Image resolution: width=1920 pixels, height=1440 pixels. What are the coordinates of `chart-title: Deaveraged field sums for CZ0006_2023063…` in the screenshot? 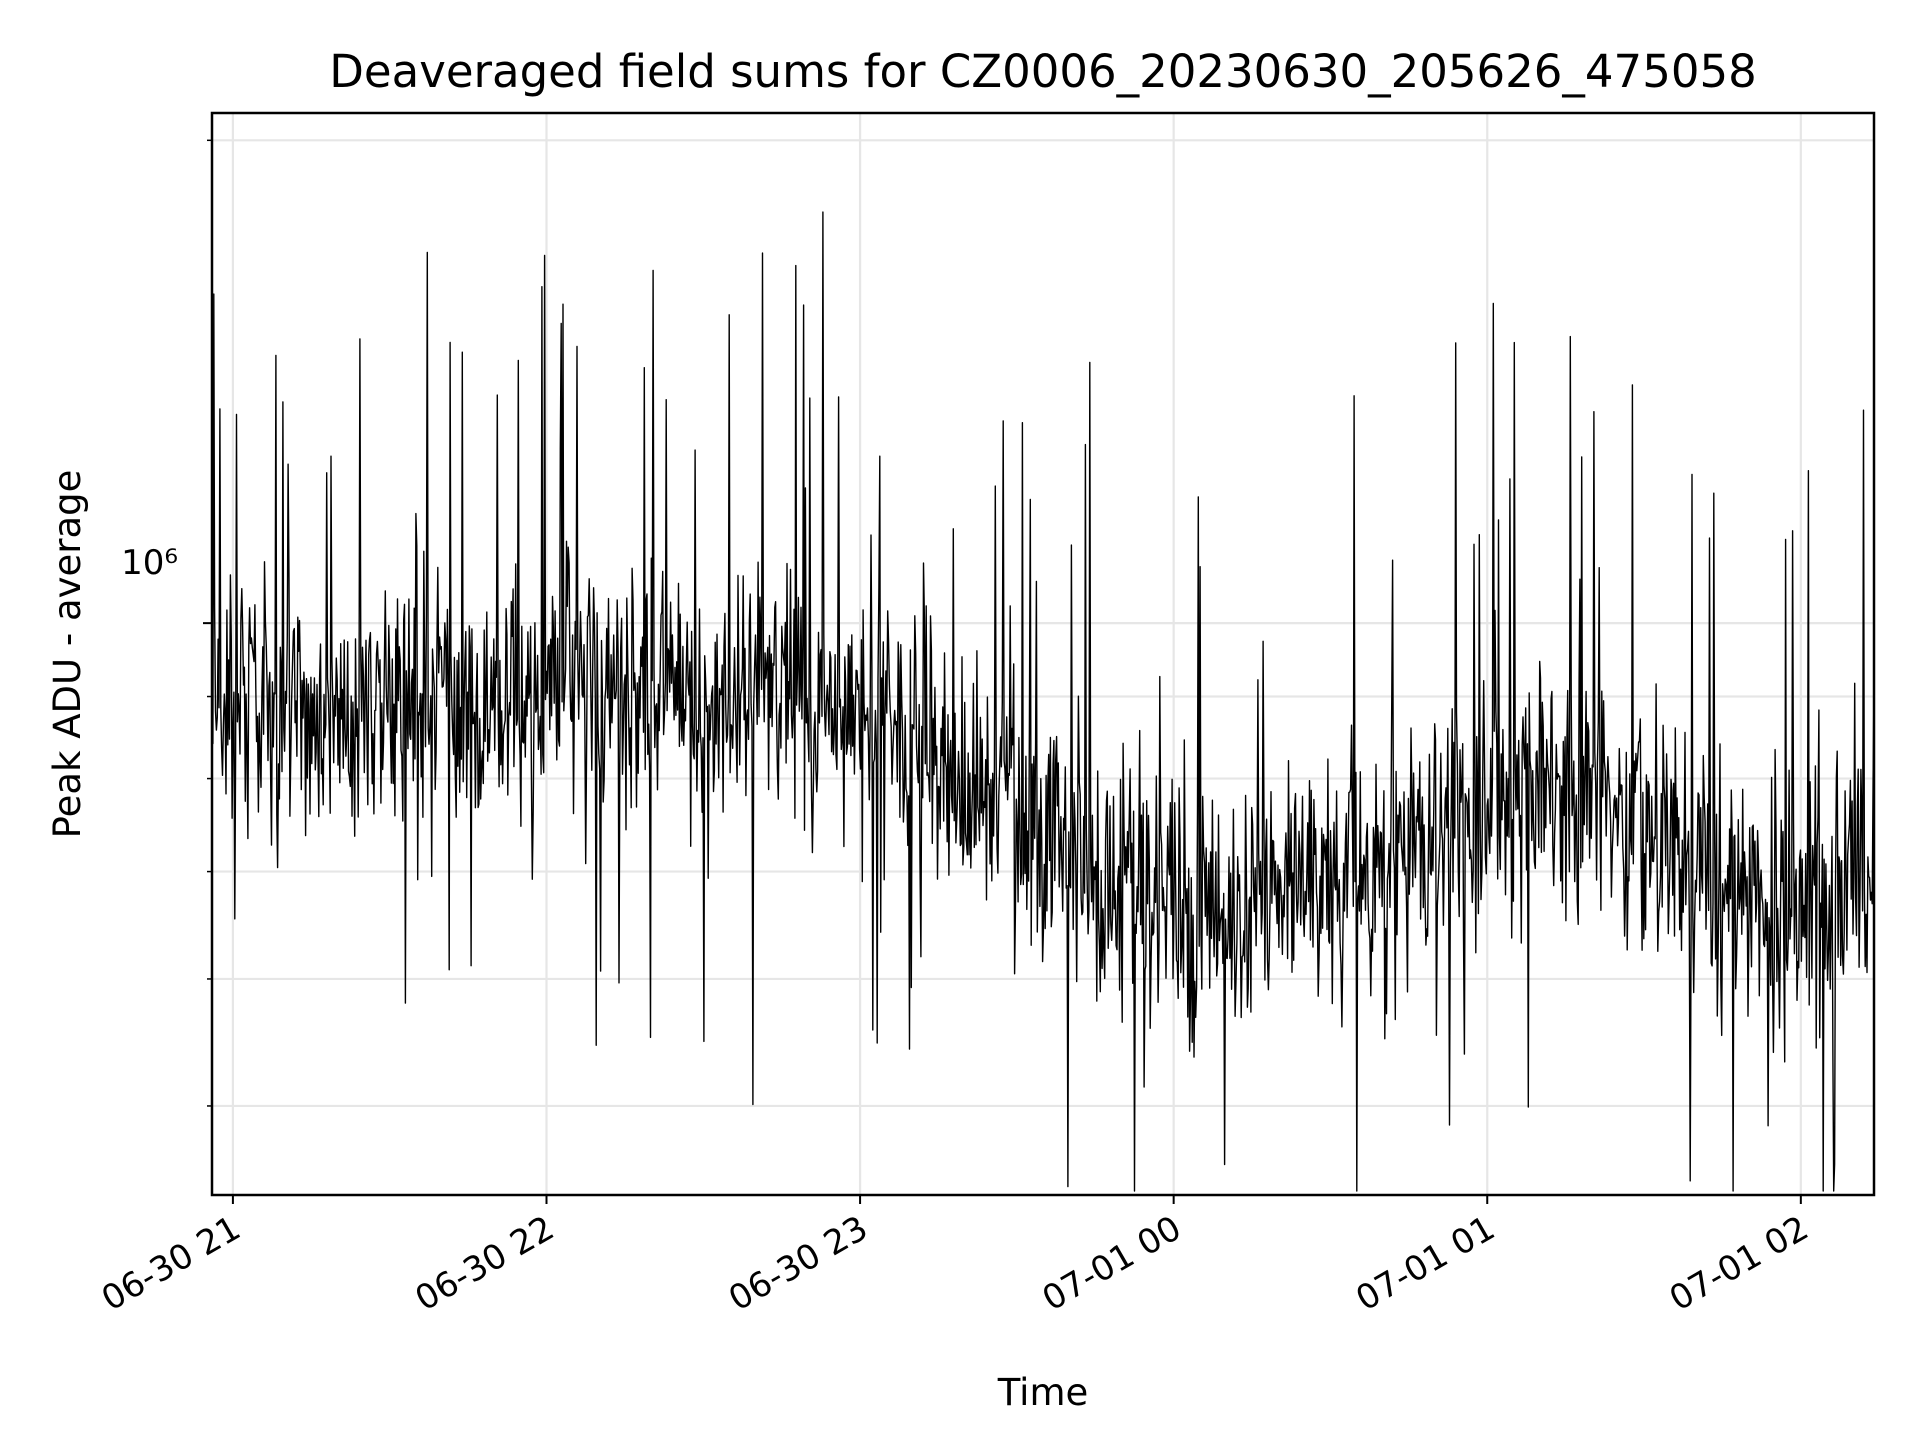 It's located at (1042, 71).